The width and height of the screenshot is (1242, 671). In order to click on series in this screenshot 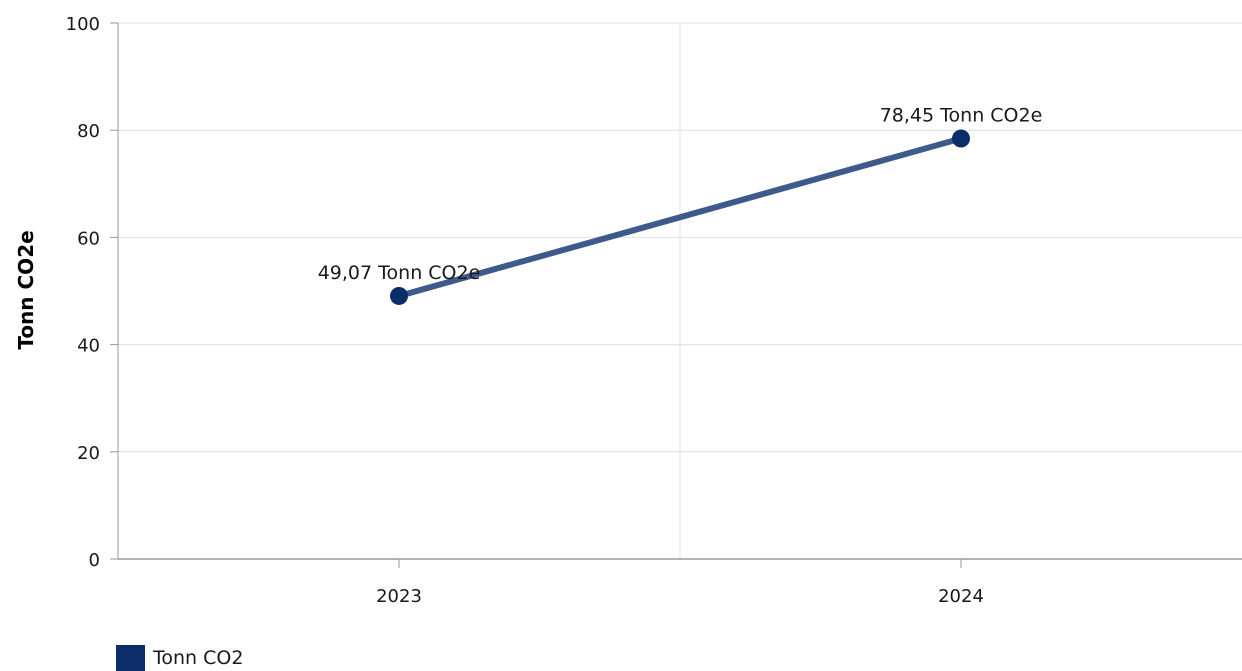, I will do `click(680, 217)`.